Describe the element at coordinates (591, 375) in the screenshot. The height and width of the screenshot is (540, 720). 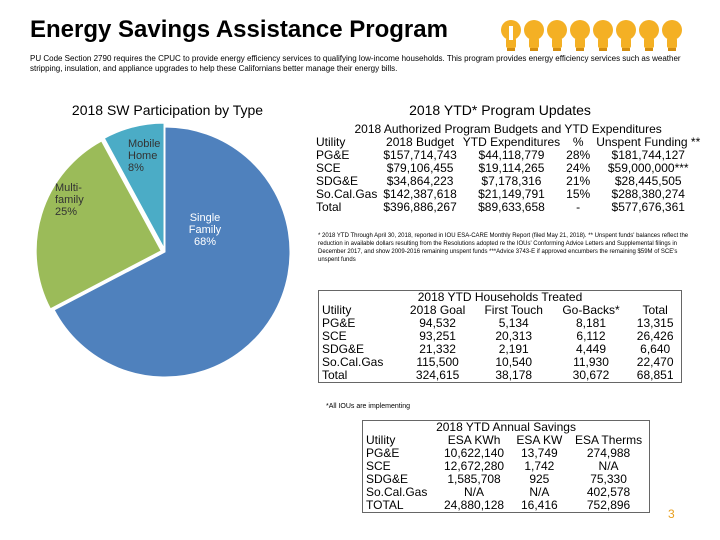
I see `table-cell: 30,672` at that location.